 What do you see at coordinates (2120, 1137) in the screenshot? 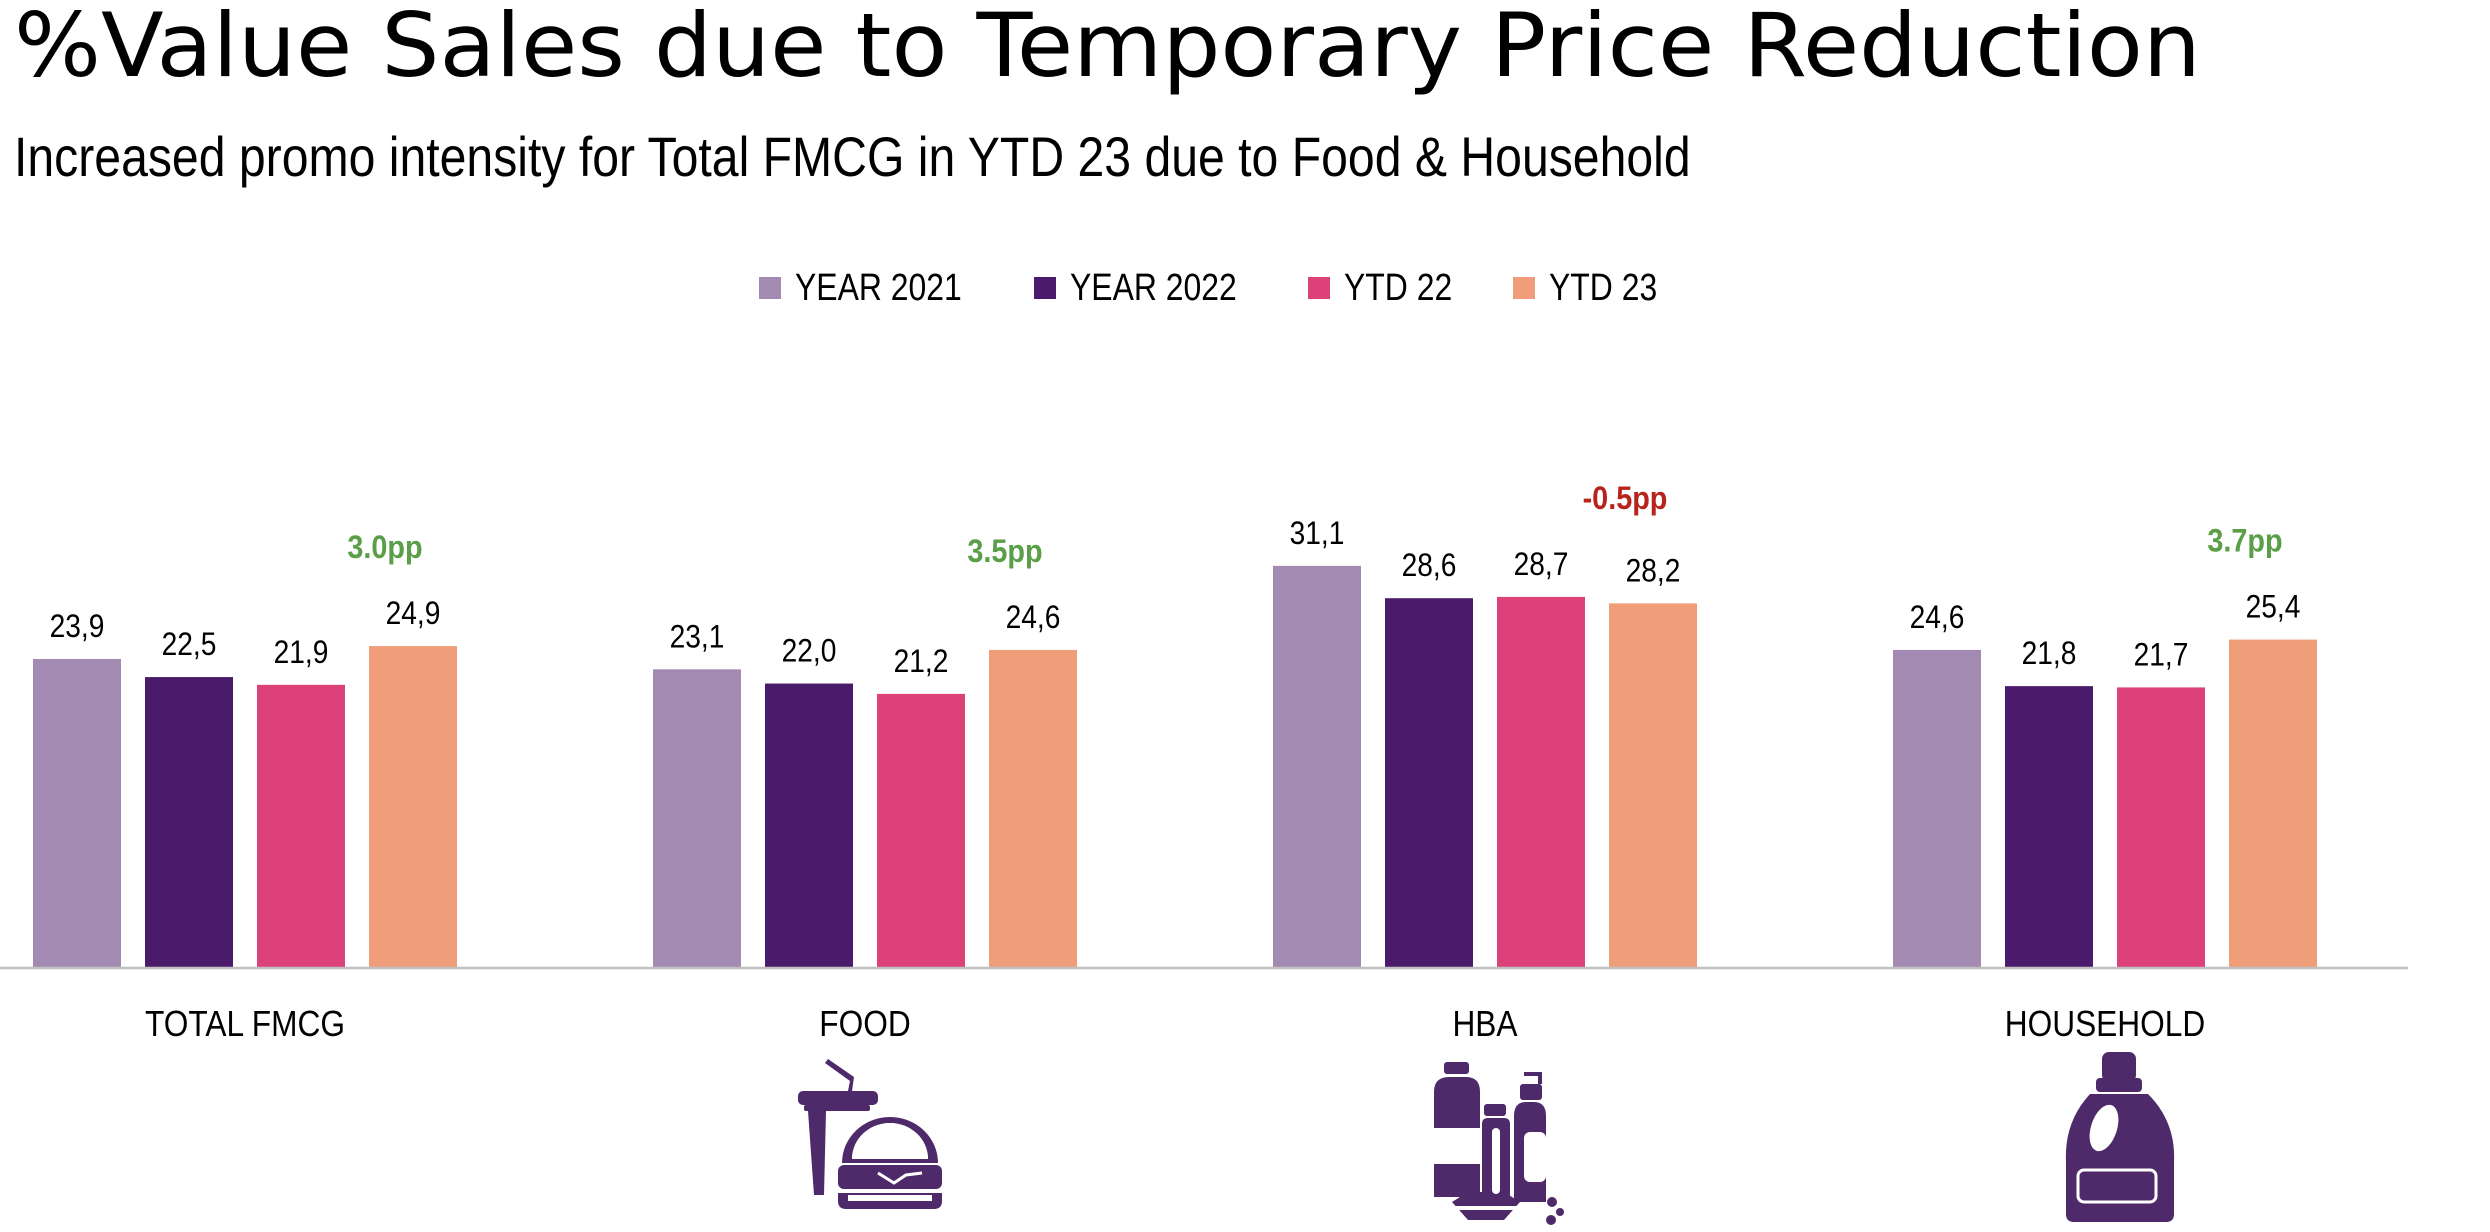
I see `household-detergent-bottle-icon` at bounding box center [2120, 1137].